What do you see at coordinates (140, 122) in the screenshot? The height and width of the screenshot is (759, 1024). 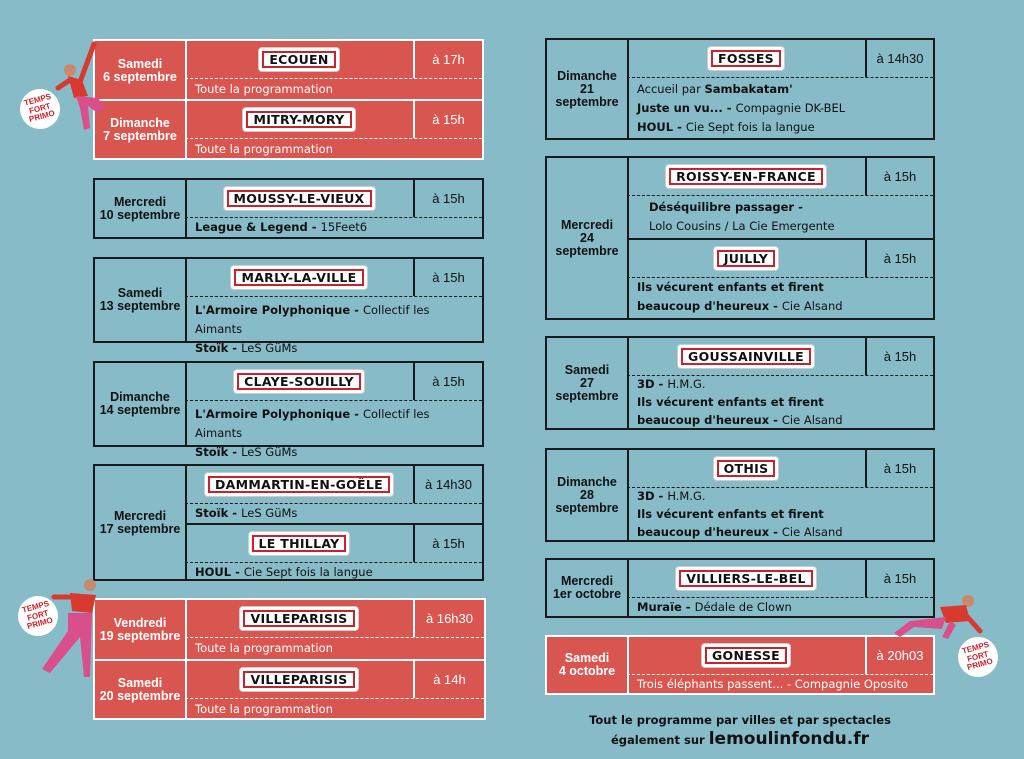 I see `event-day: Dimanche` at bounding box center [140, 122].